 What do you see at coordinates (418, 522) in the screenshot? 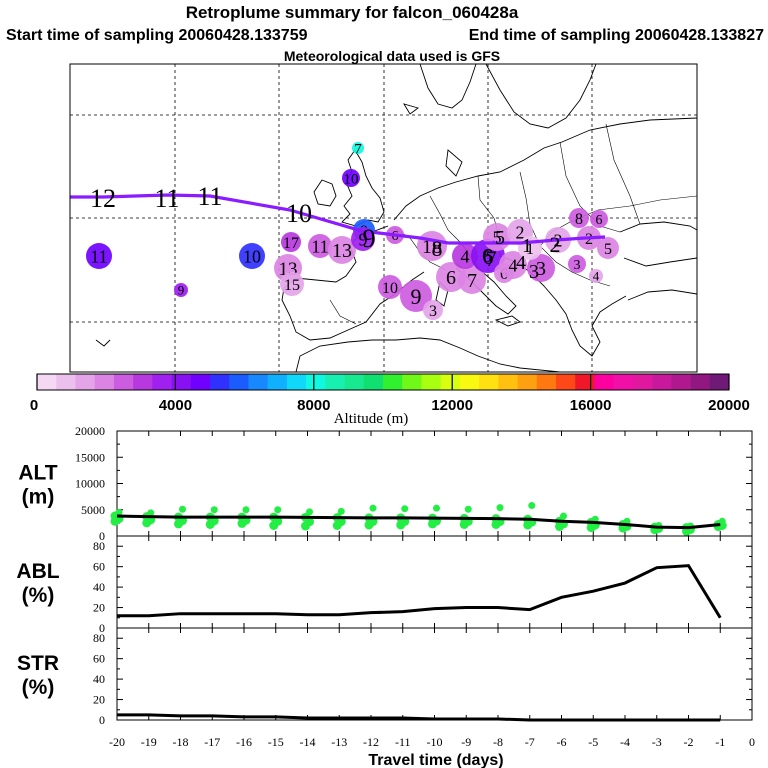
I see `alt-mean-line` at bounding box center [418, 522].